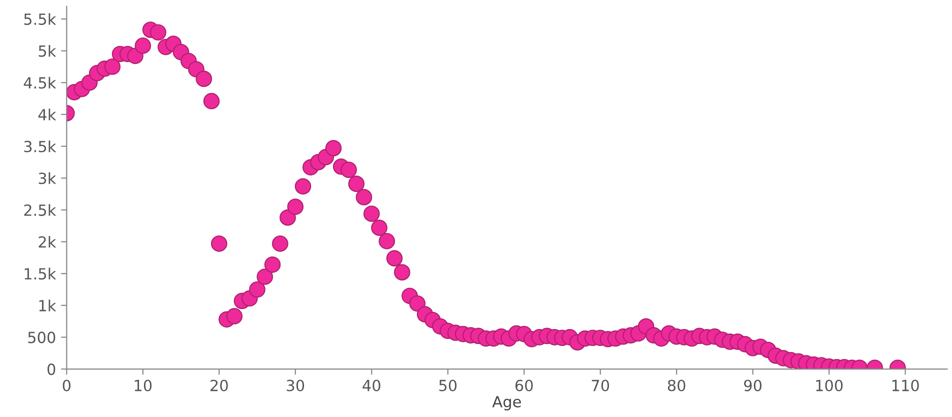  I want to click on y-tick-label: 5k, so click(47, 51).